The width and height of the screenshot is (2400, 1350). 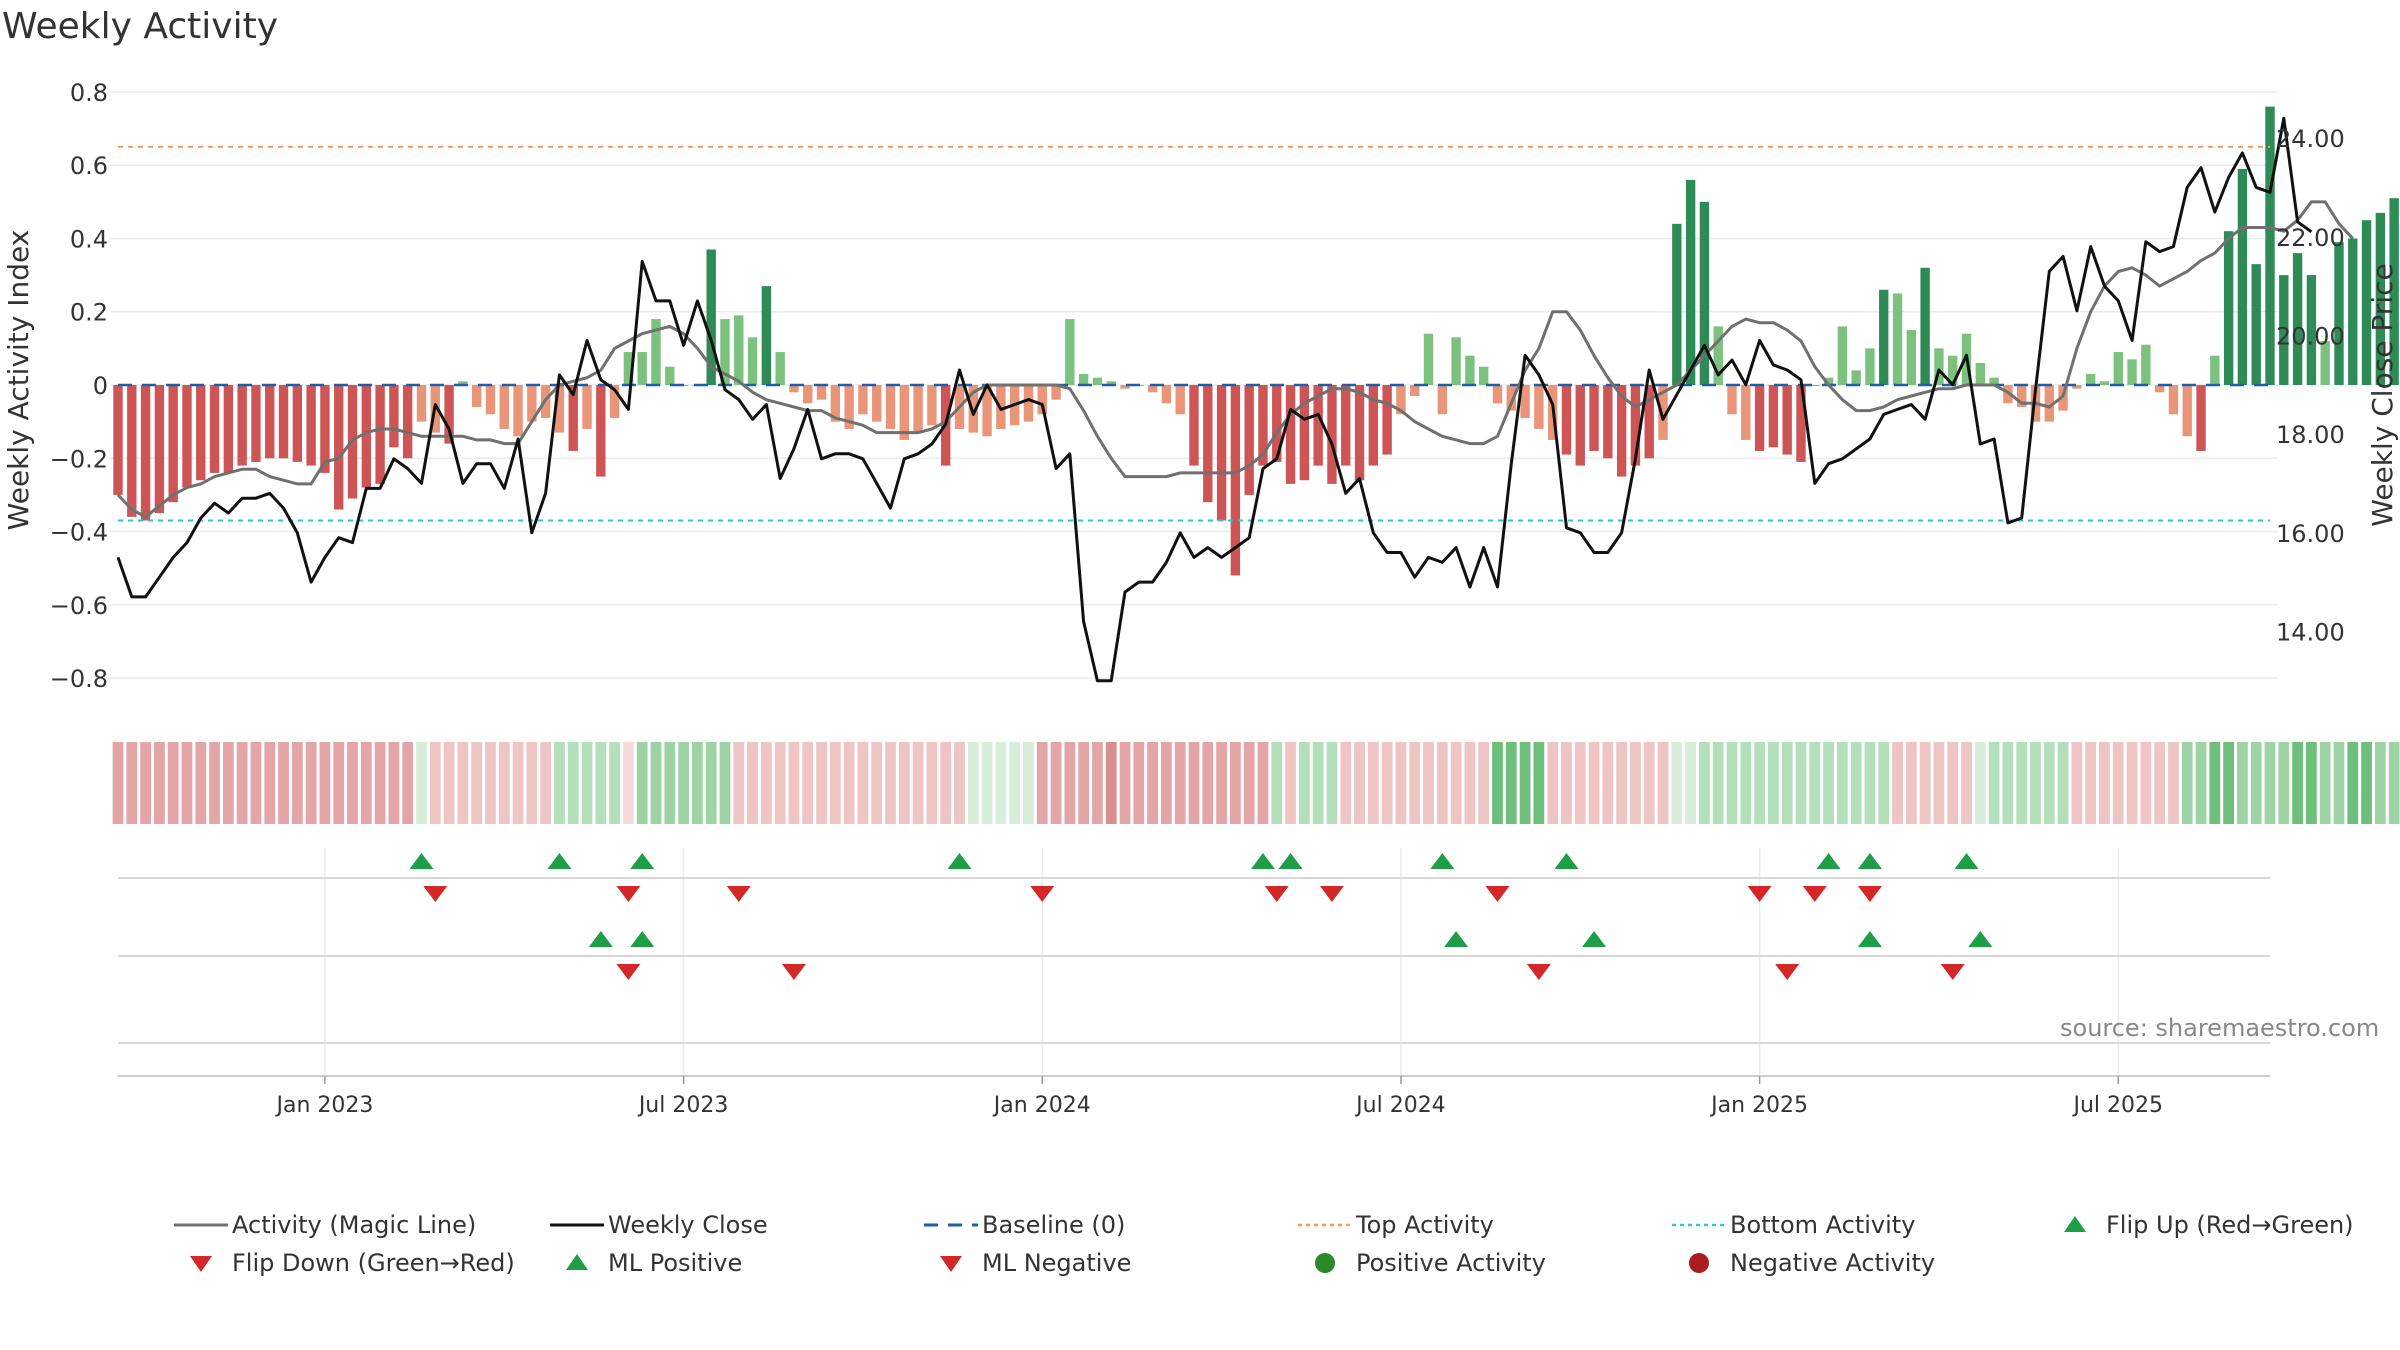 What do you see at coordinates (2310, 632) in the screenshot?
I see `right-tick-label: 14.00` at bounding box center [2310, 632].